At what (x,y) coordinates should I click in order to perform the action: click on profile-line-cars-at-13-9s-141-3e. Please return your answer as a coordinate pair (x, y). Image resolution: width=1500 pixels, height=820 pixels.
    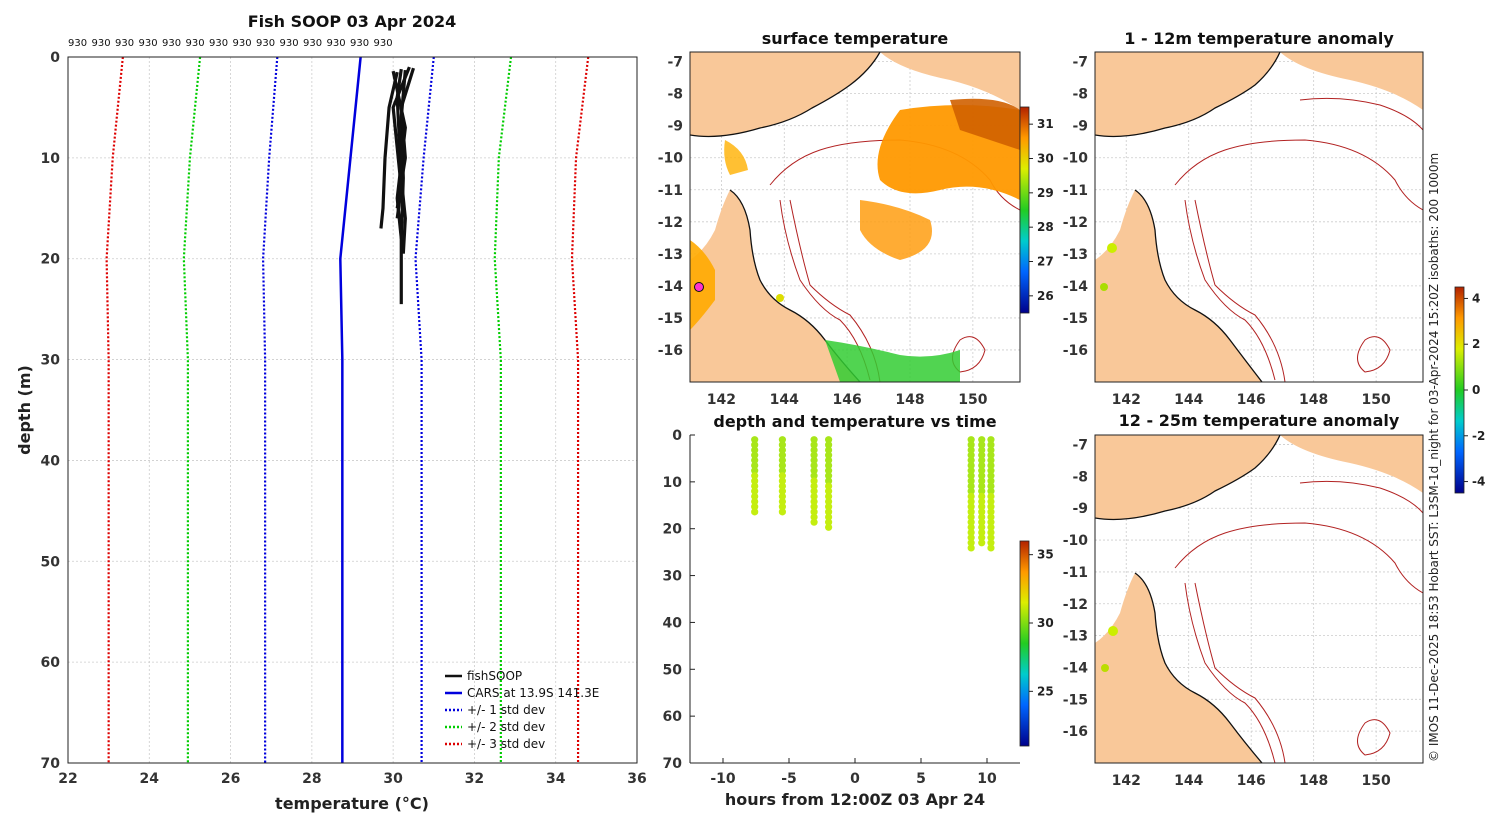
    Looking at the image, I should click on (350, 409).